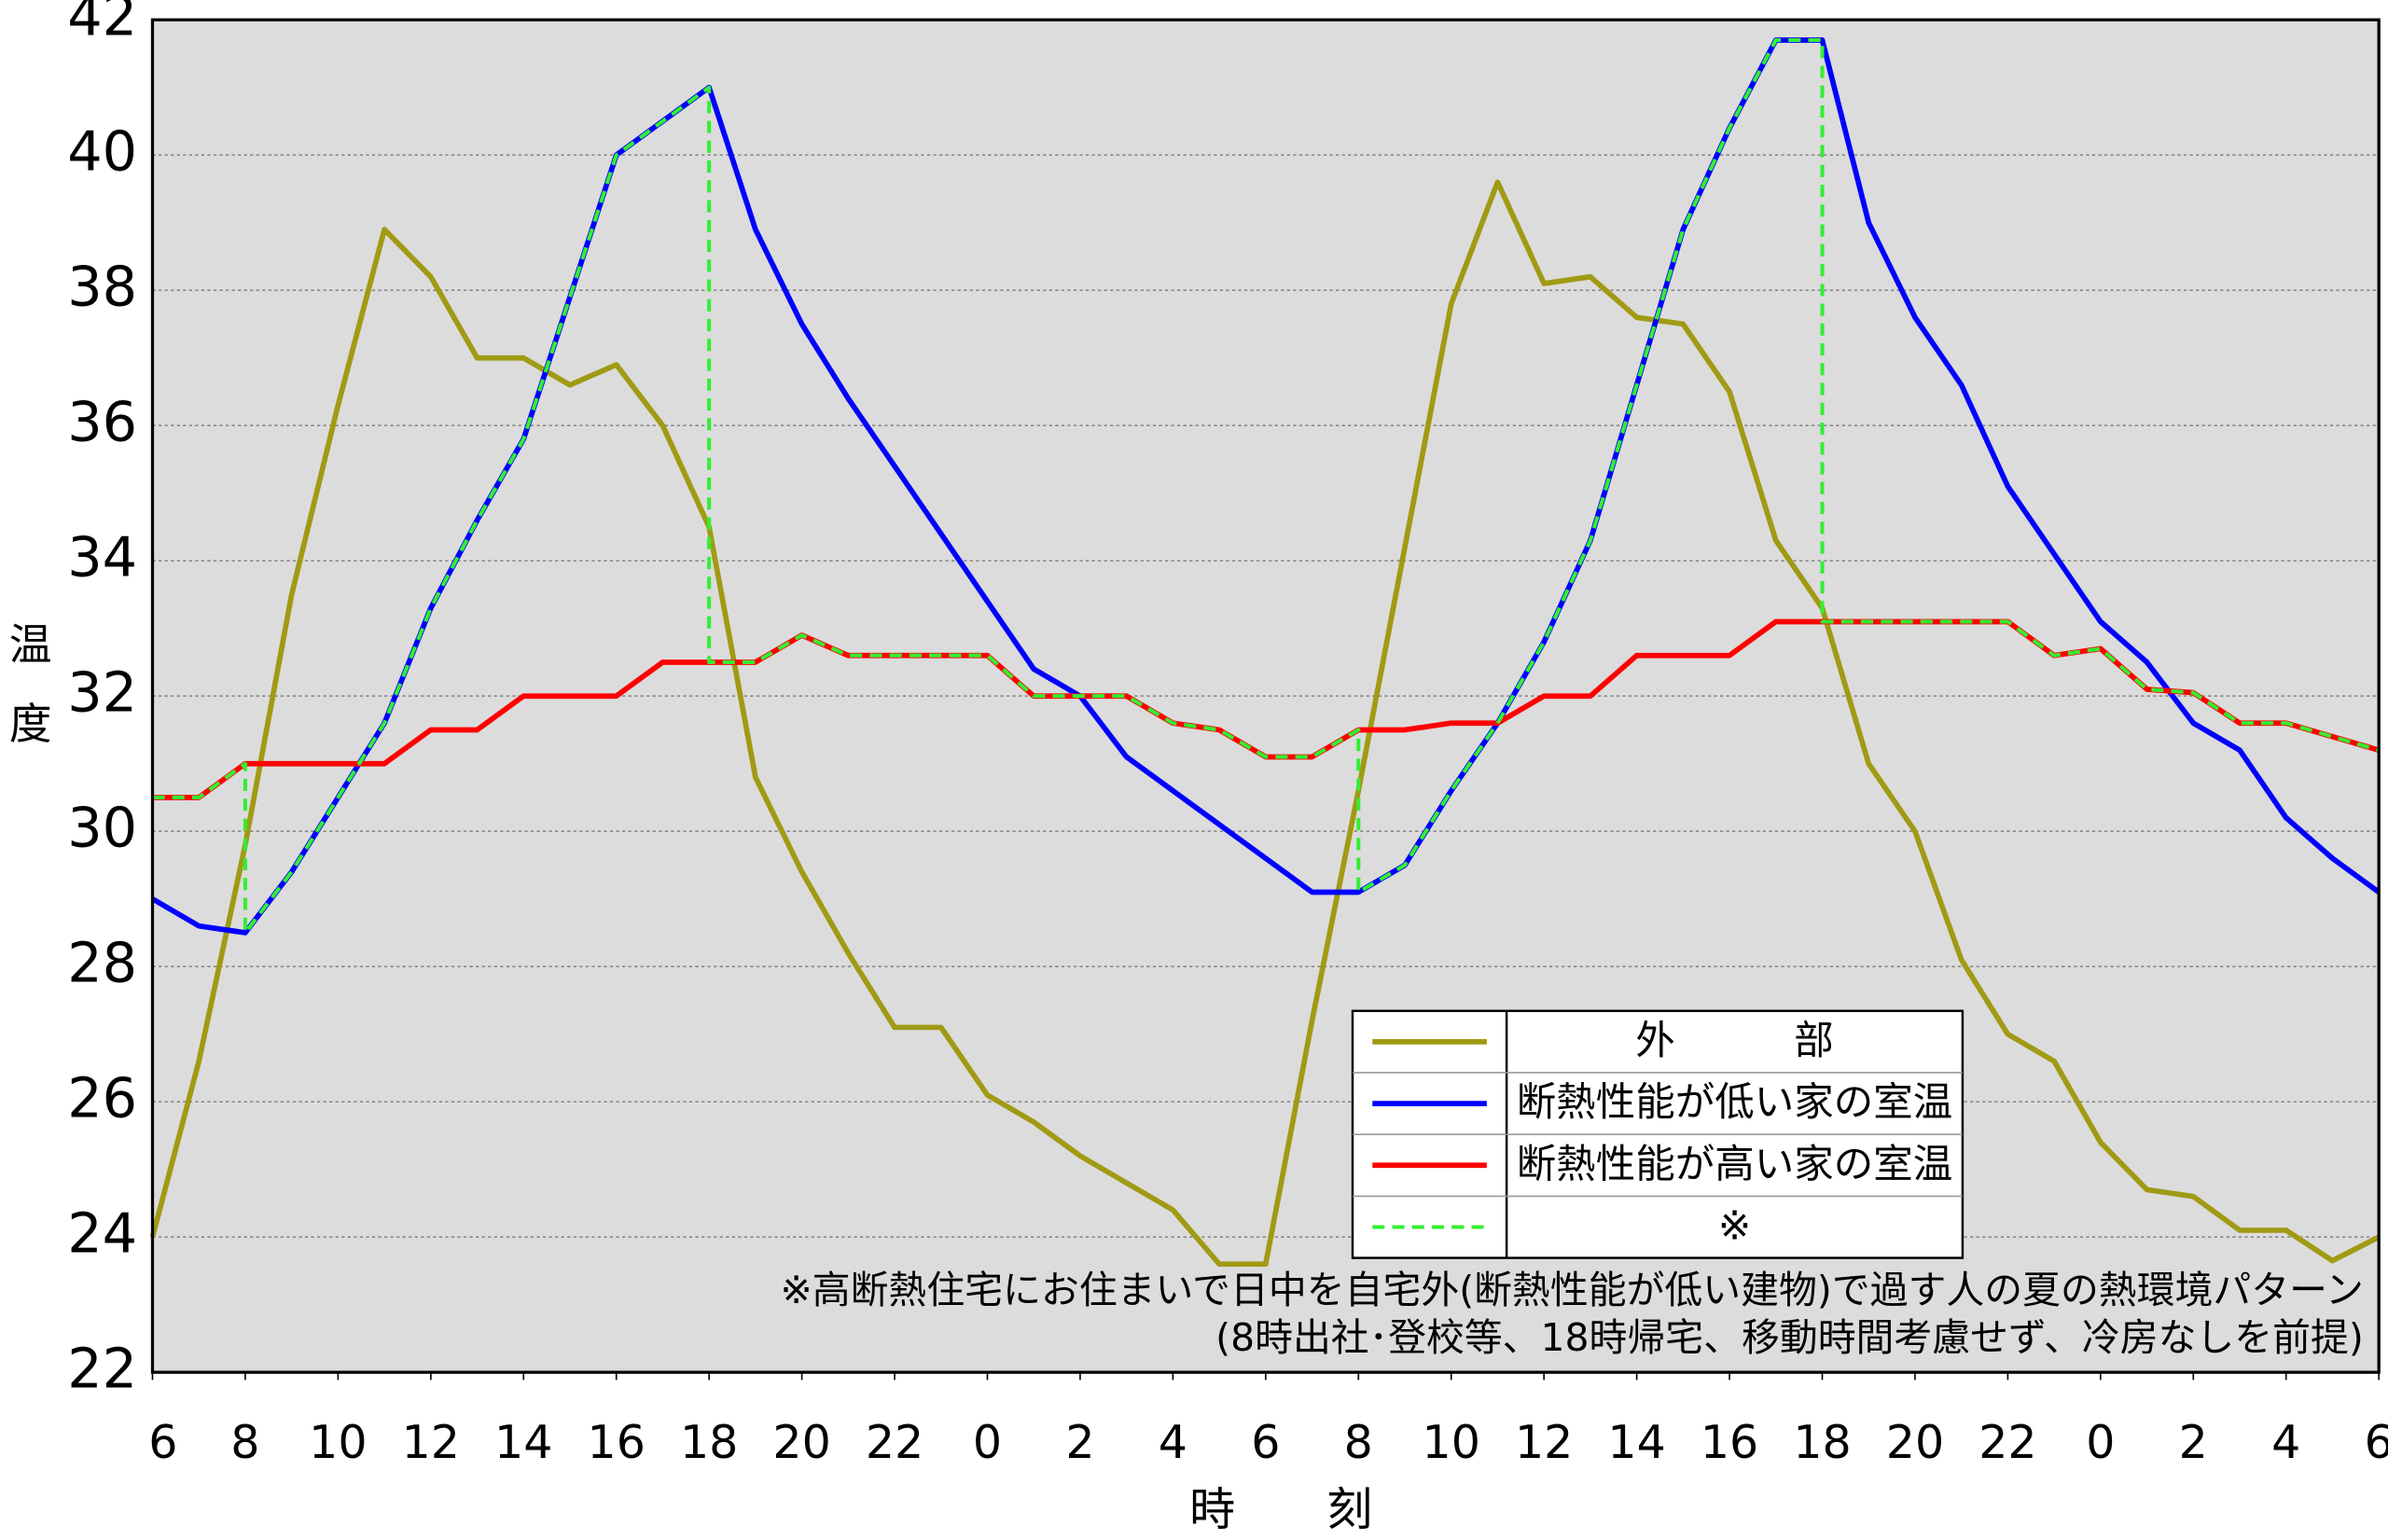 The width and height of the screenshot is (2388, 1540). I want to click on y-tick-label: 26, so click(102, 1097).